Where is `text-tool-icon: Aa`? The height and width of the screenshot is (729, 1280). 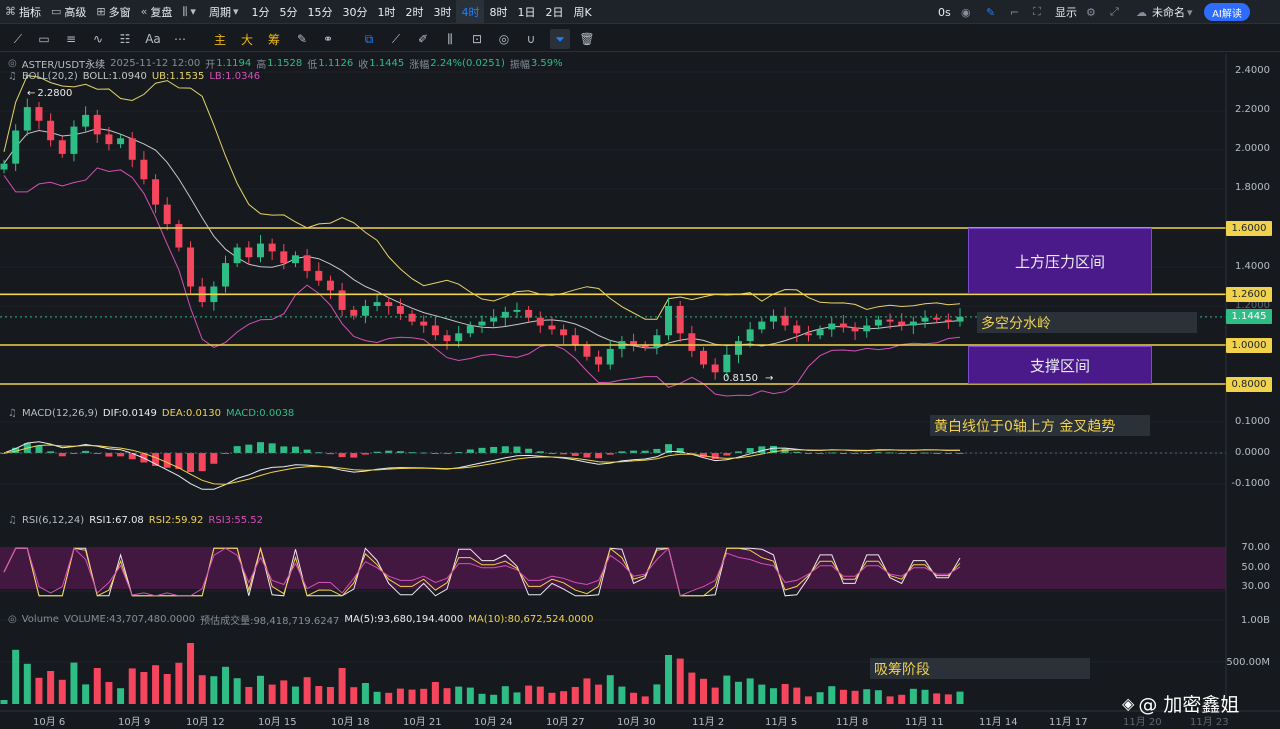
text-tool-icon: Aa is located at coordinates (153, 39).